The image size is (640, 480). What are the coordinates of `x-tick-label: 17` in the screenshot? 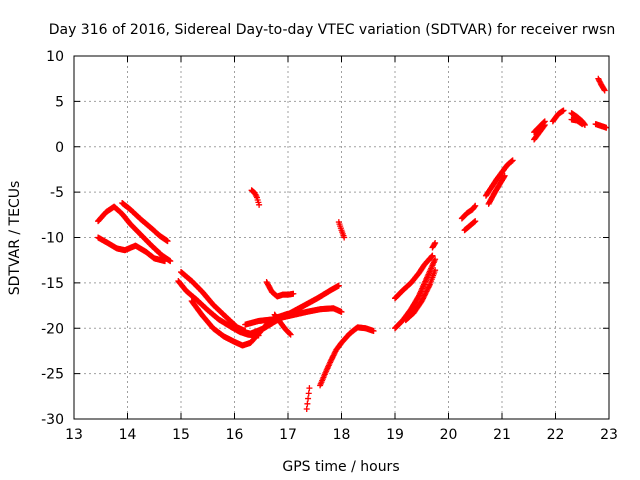 It's located at (288, 435).